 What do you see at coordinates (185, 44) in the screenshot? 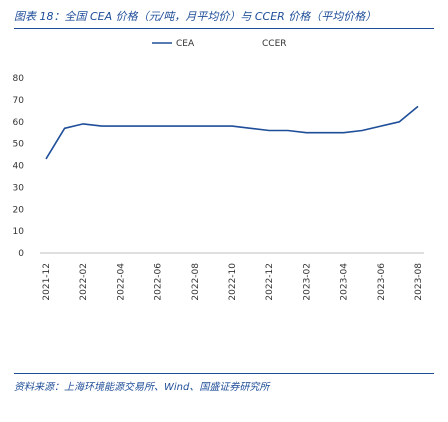
I see `legend-label-cea: CEA` at bounding box center [185, 44].